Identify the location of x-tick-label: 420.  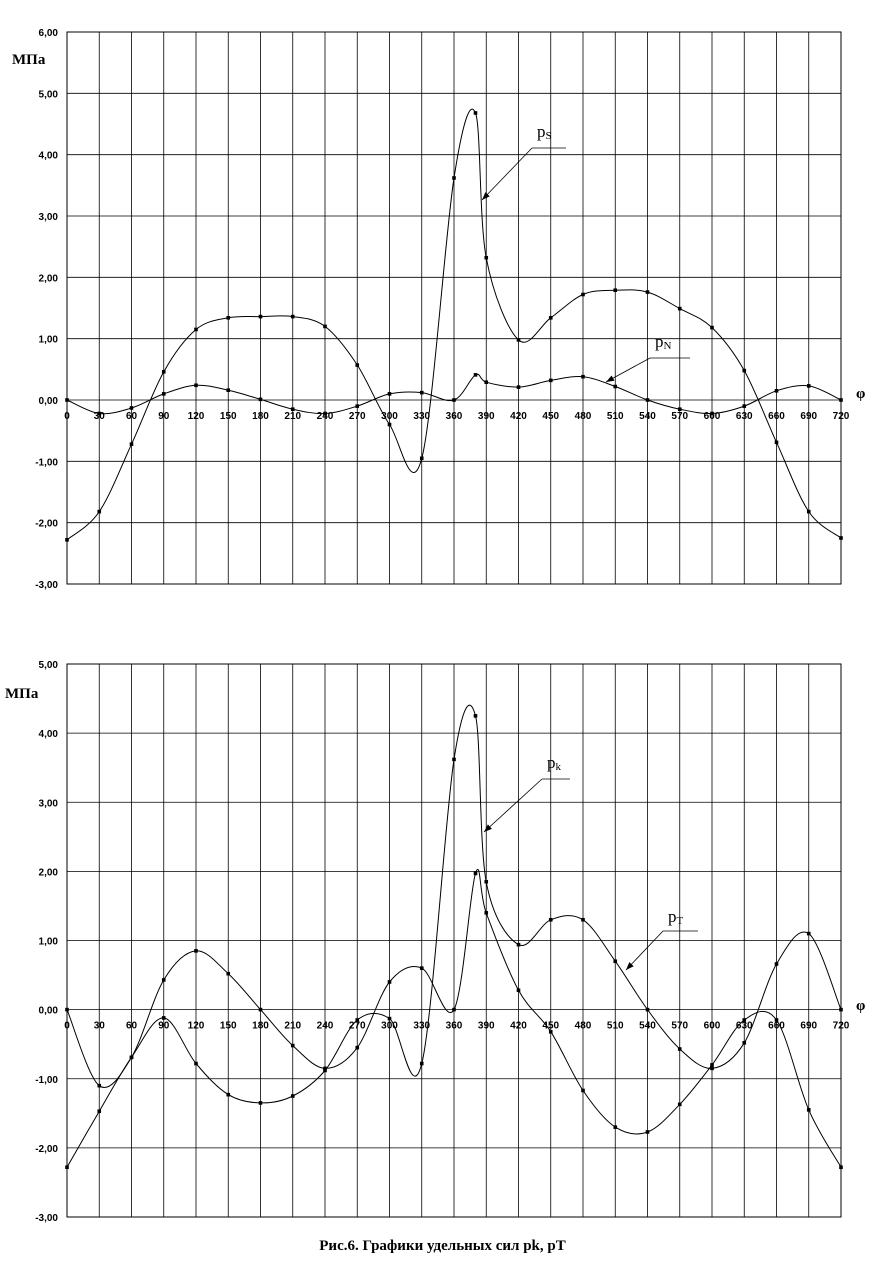
(518, 1026).